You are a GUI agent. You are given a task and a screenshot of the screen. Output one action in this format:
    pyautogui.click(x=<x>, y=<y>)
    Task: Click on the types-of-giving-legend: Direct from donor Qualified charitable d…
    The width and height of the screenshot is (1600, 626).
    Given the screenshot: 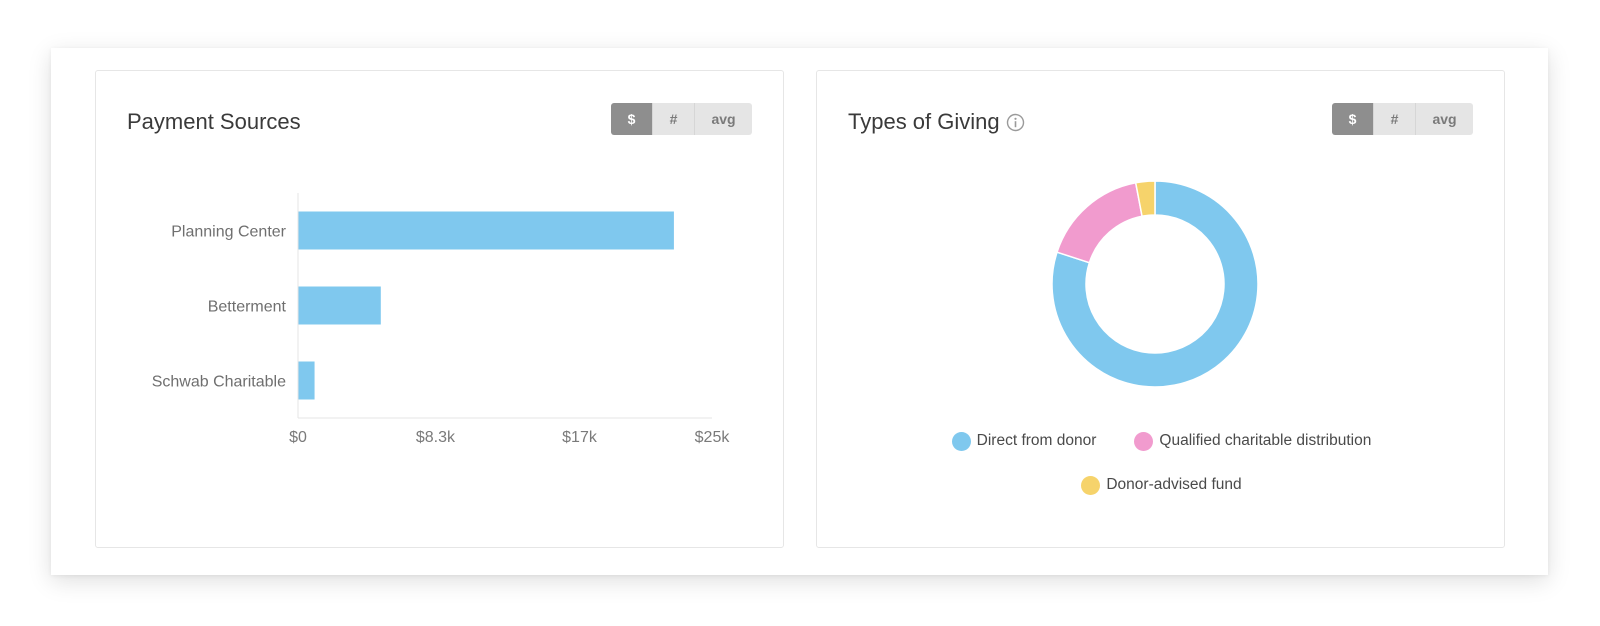 What is the action you would take?
    pyautogui.click(x=1161, y=475)
    